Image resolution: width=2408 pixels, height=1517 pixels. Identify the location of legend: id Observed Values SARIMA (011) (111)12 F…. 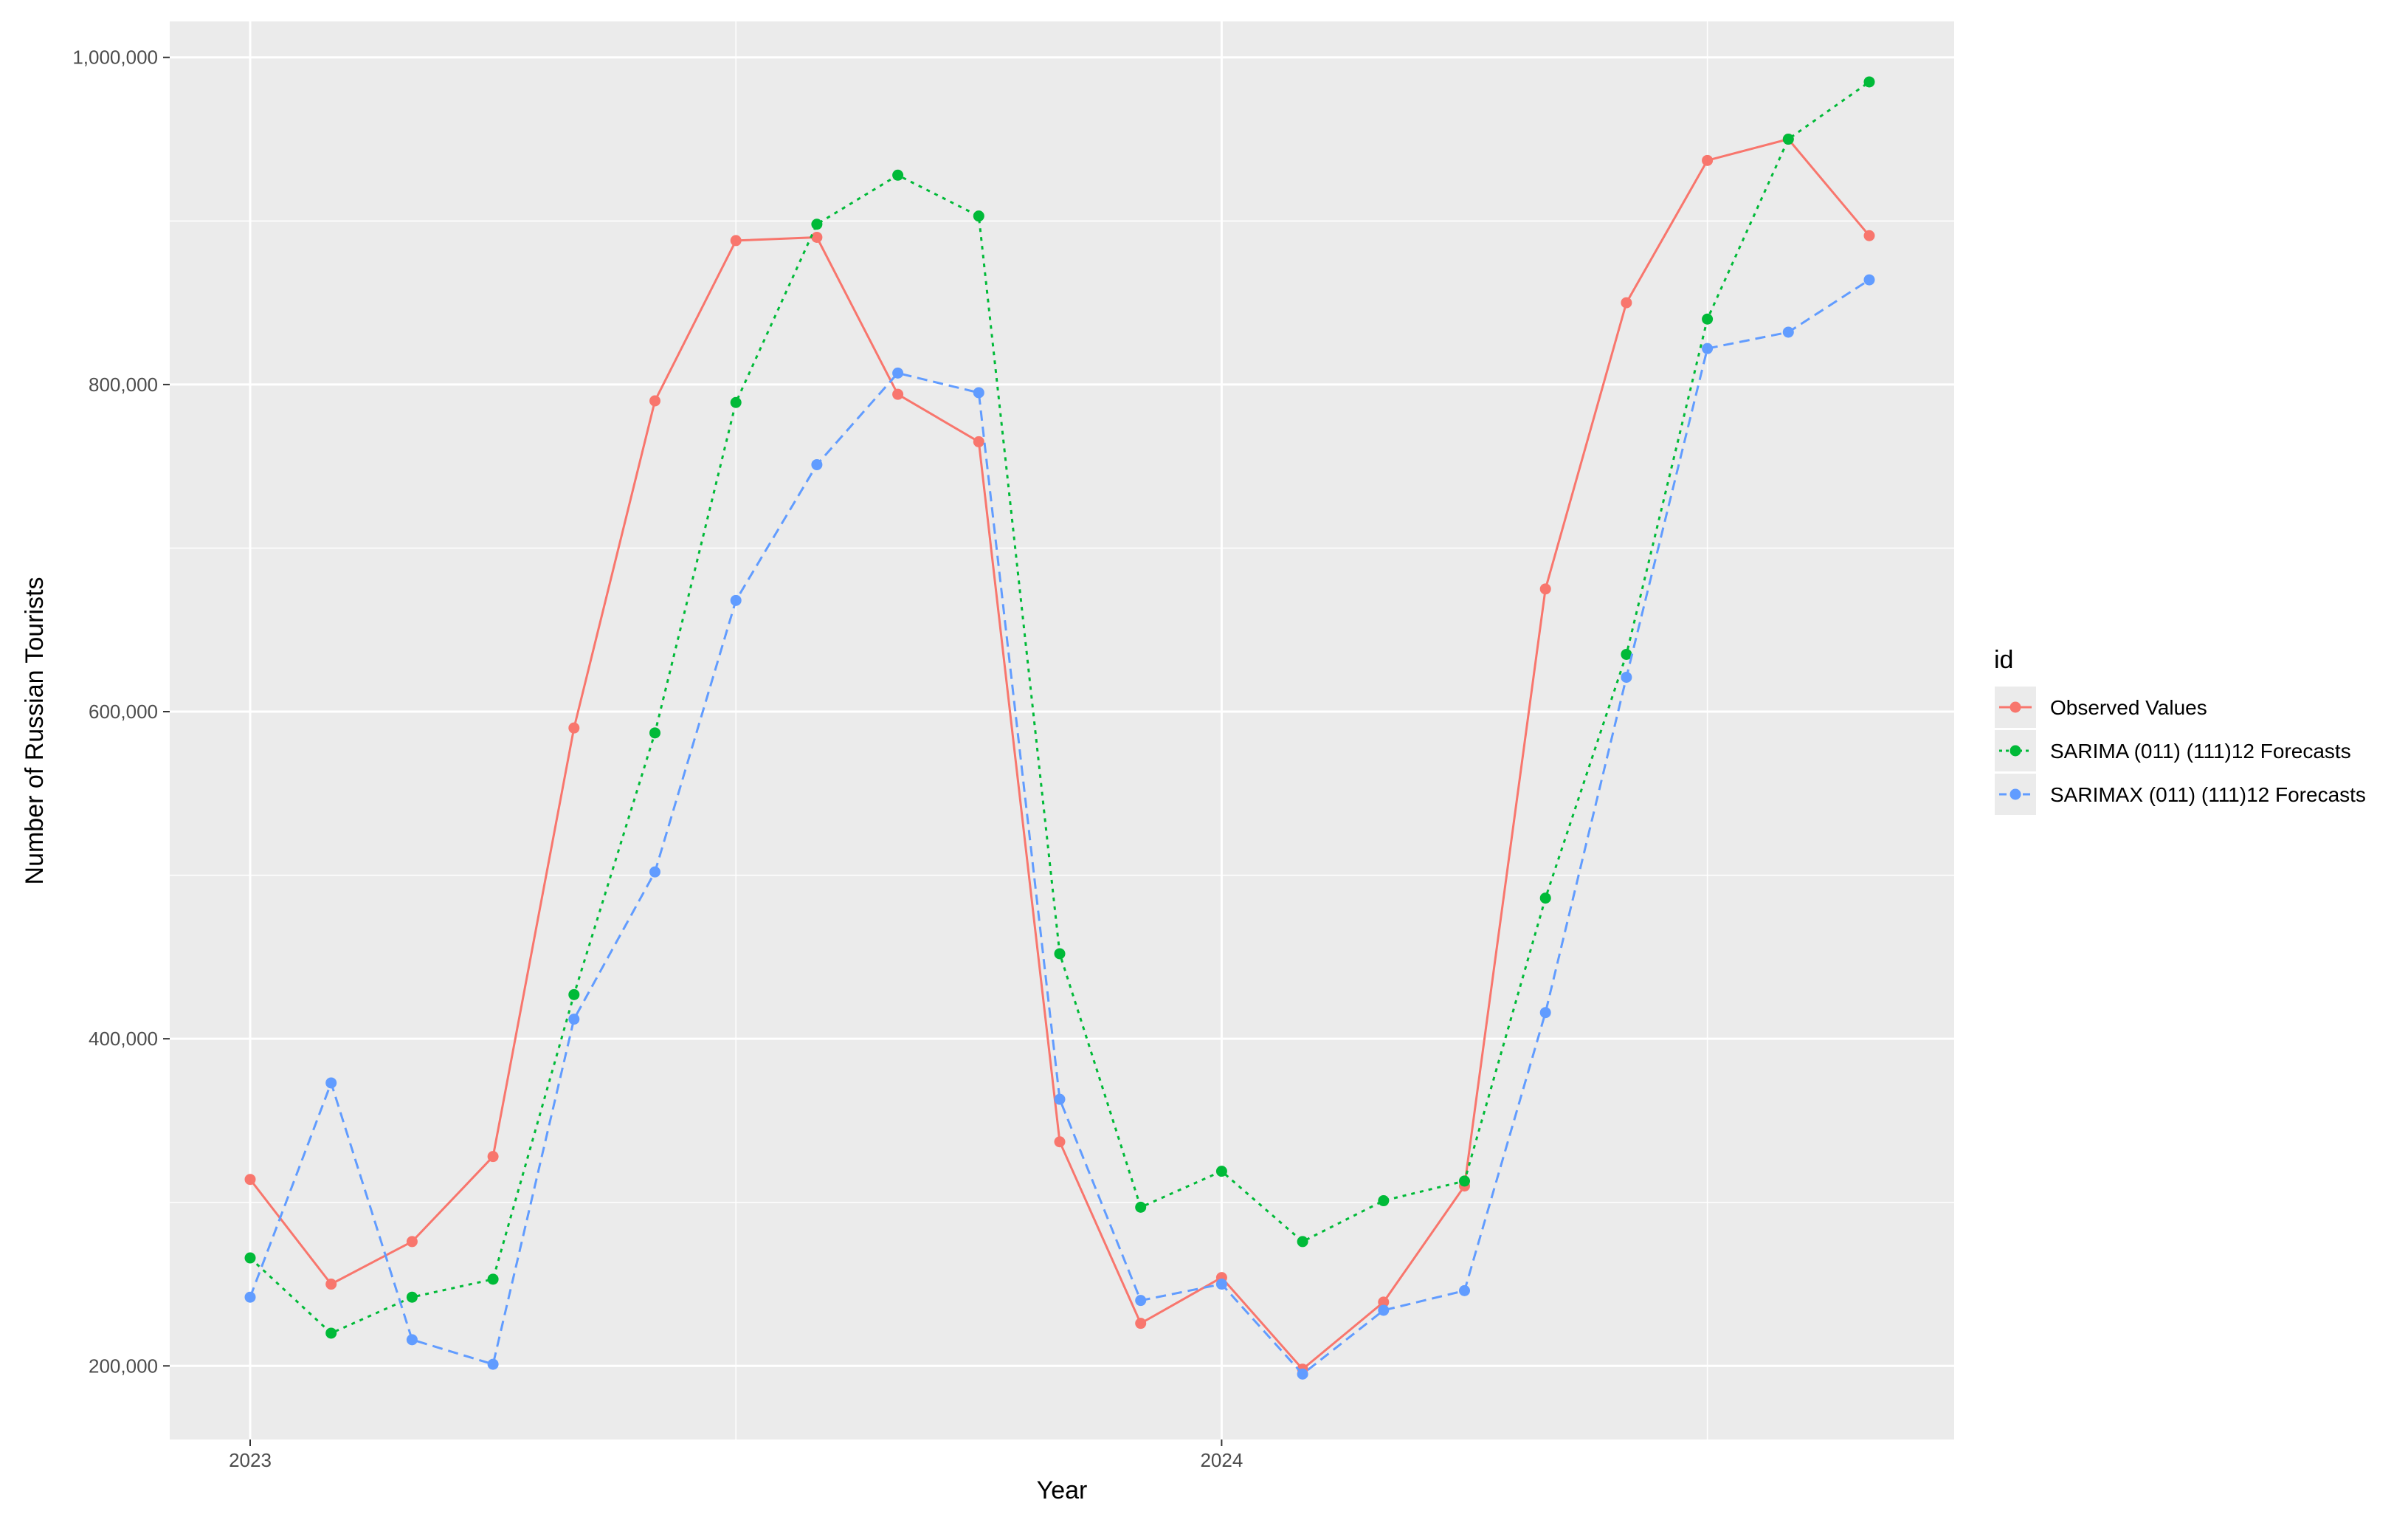
(2180, 730).